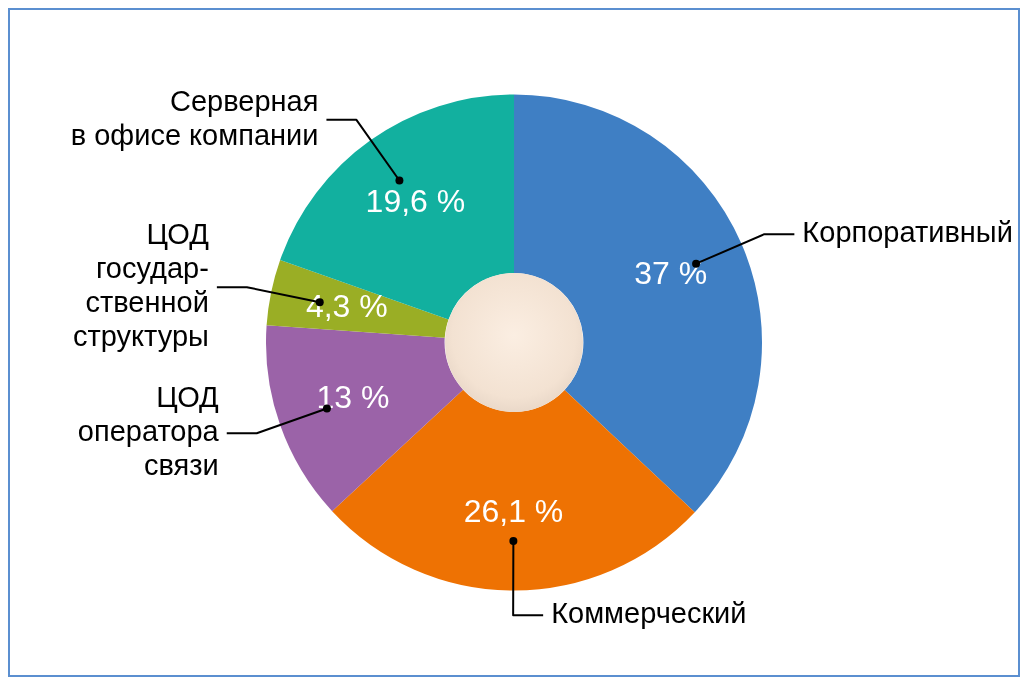 The height and width of the screenshot is (685, 1028). Describe the element at coordinates (141, 285) in the screenshot. I see `slice-label: ЦОД государ- ственной структуры` at that location.